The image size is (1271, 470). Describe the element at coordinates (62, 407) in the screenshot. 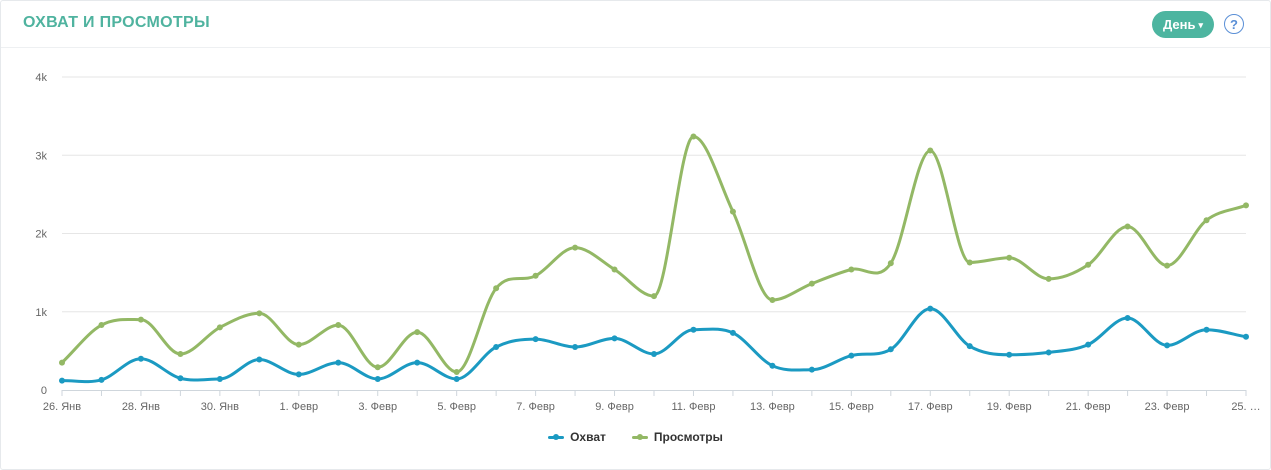

I see `x-tick-label: 26. Янв` at that location.